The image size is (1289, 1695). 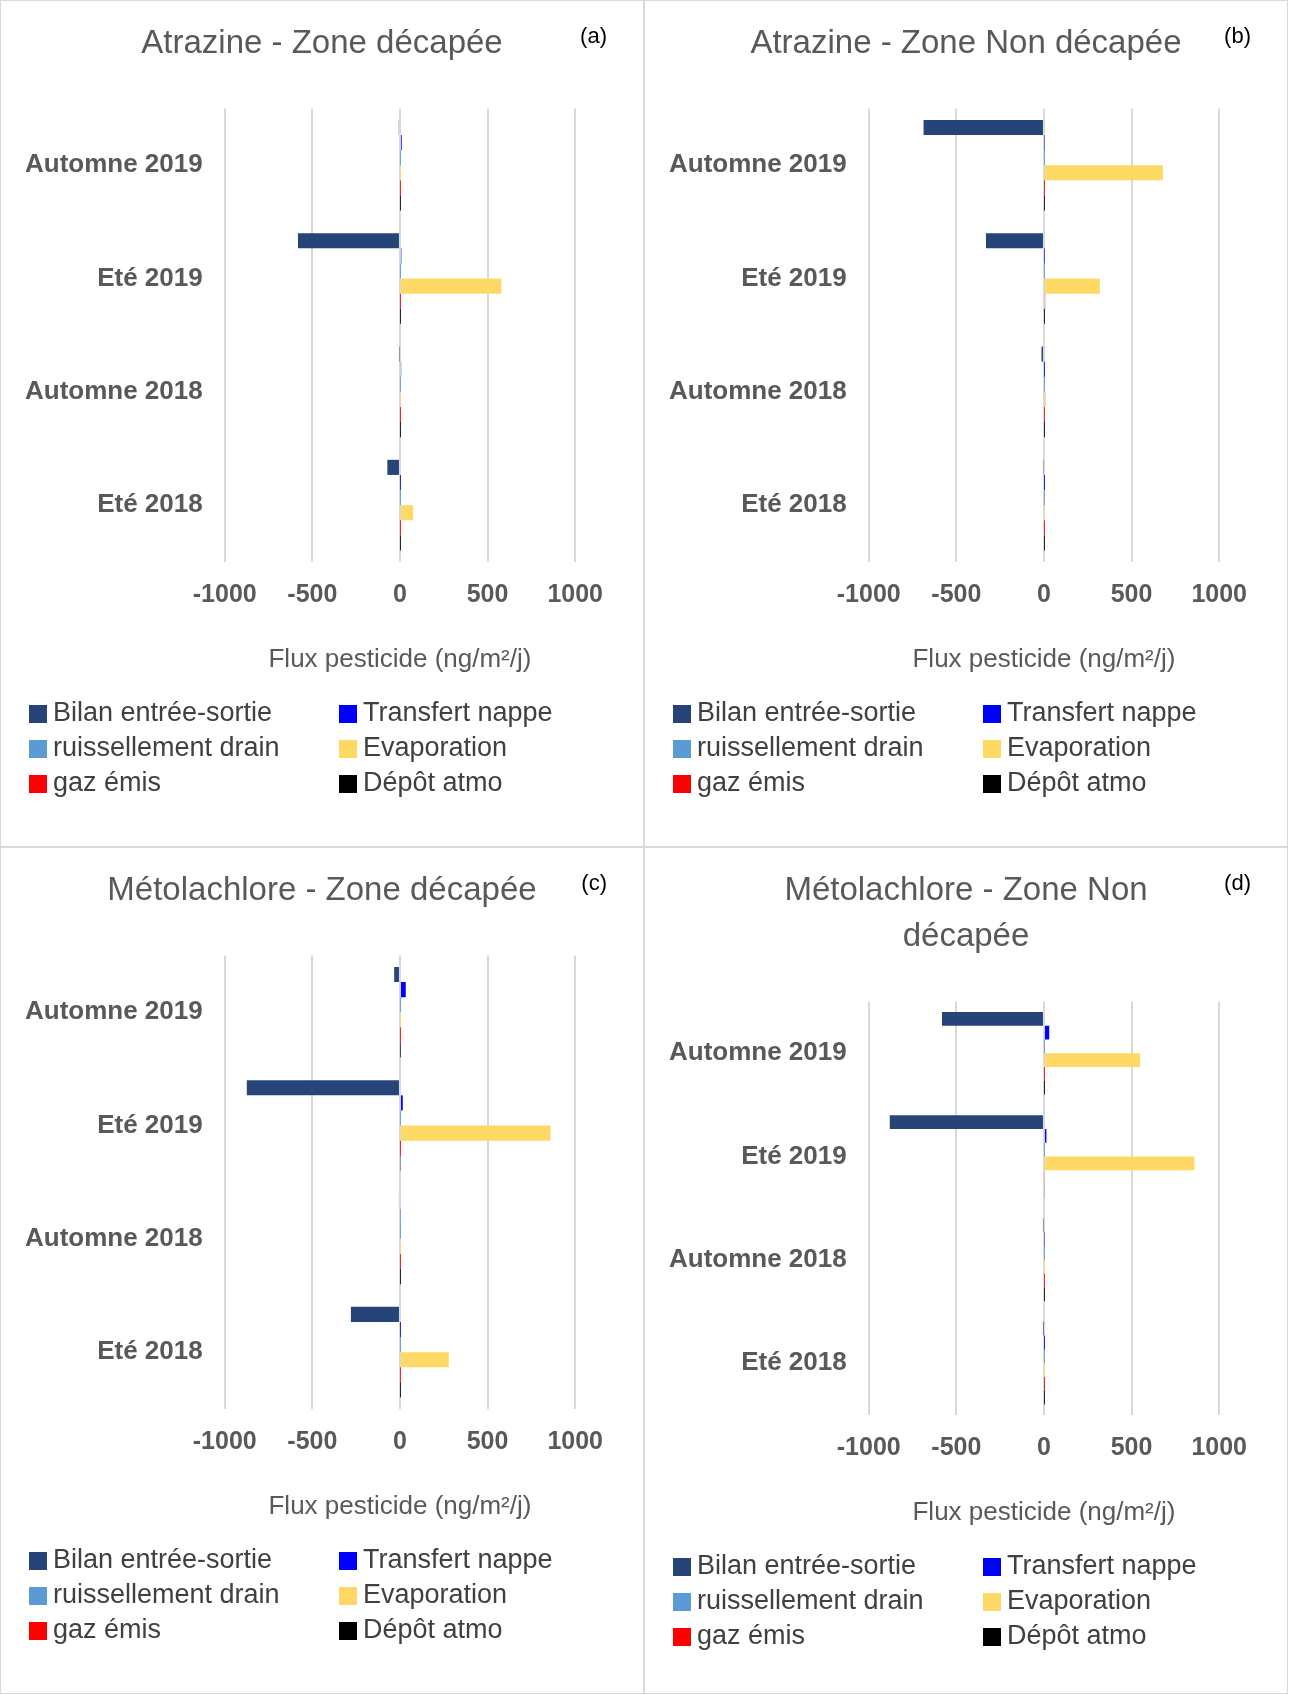 What do you see at coordinates (1237, 36) in the screenshot?
I see `text: (b)` at bounding box center [1237, 36].